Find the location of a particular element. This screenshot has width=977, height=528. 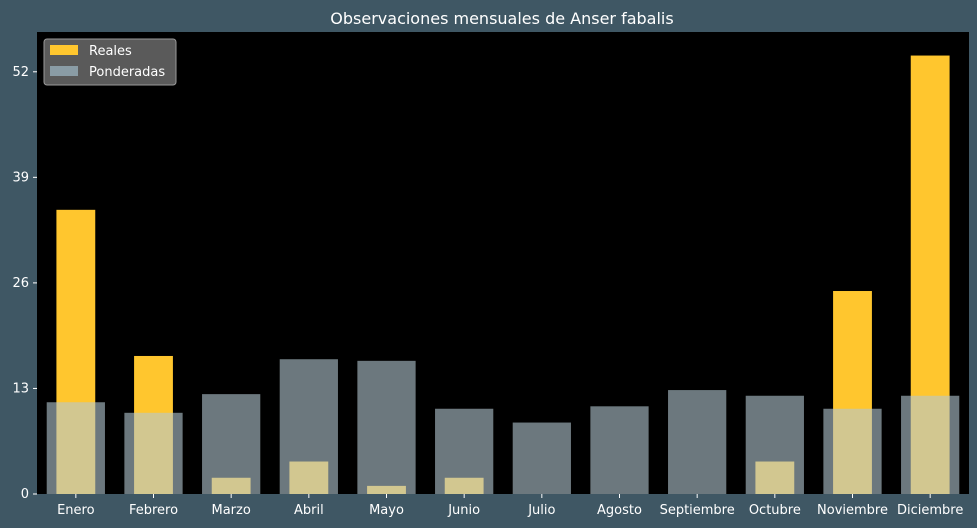

legend-label-reales: Reales is located at coordinates (110, 51).